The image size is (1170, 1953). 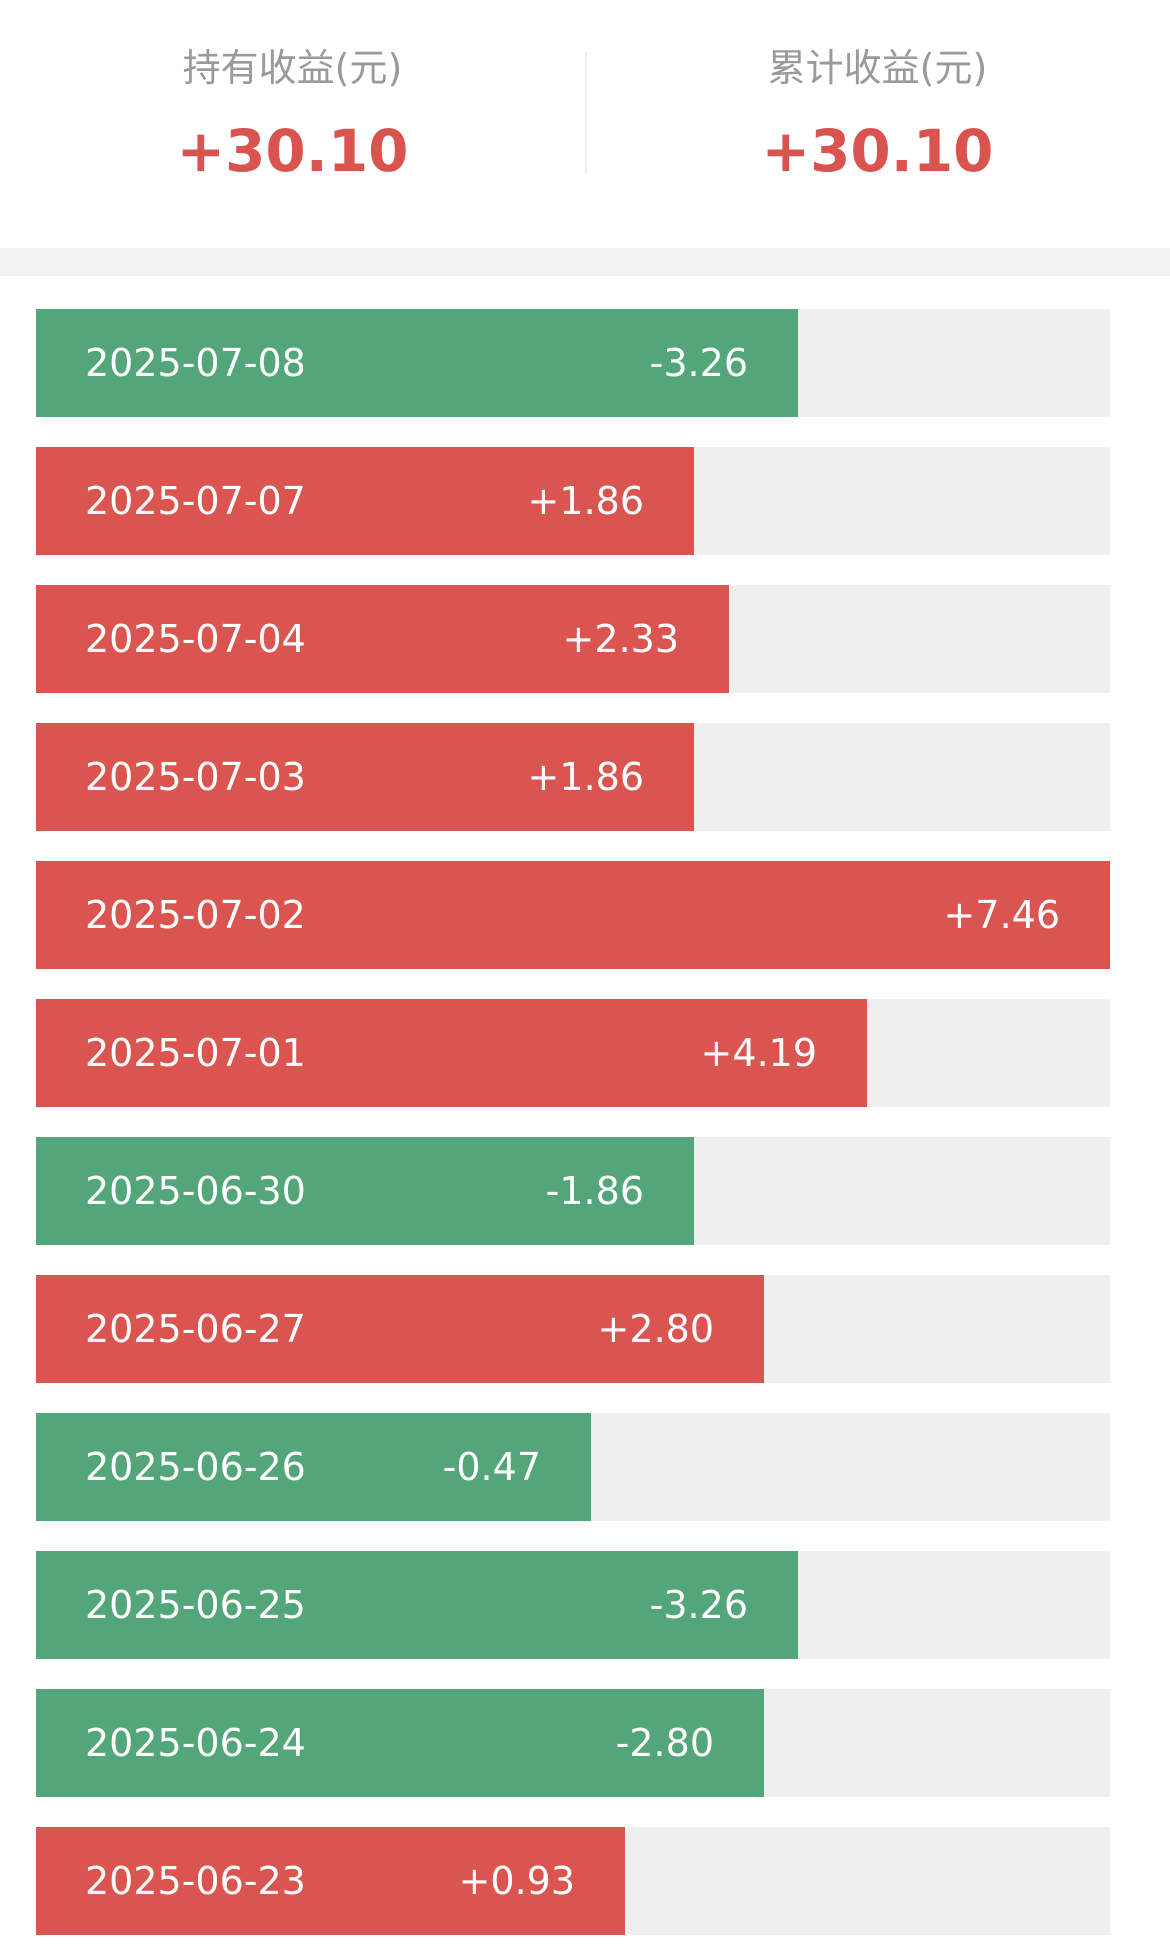 What do you see at coordinates (313, 1467) in the screenshot?
I see `daily-return-bar: 2025-06-26 -0.47` at bounding box center [313, 1467].